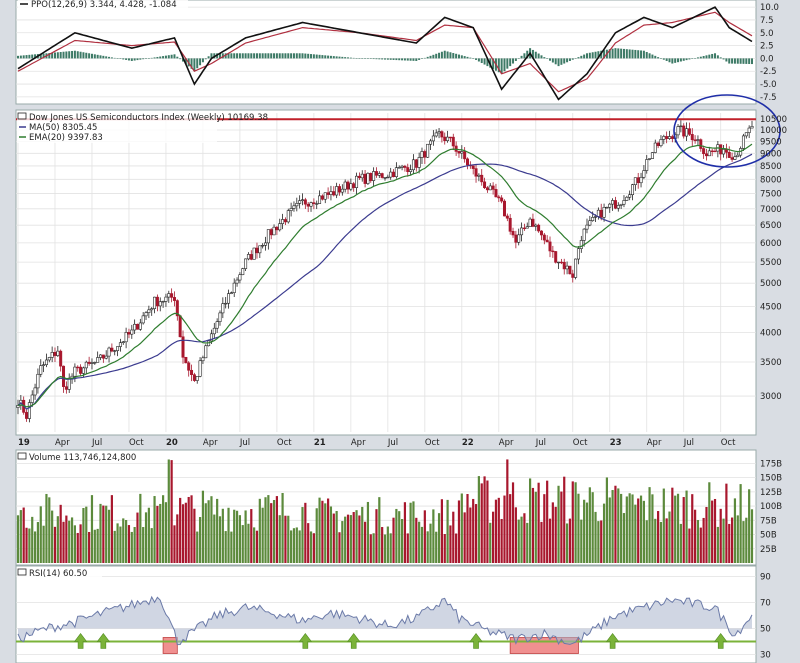 Image resolution: width=800 pixels, height=663 pixels. What do you see at coordinates (771, 507) in the screenshot?
I see `volume-tick-label: 100B` at bounding box center [771, 507].